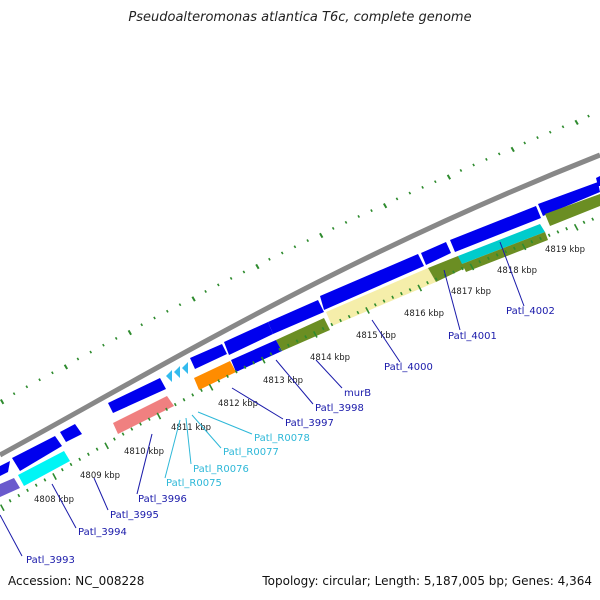  I want to click on rna-block, so click(501, 244).